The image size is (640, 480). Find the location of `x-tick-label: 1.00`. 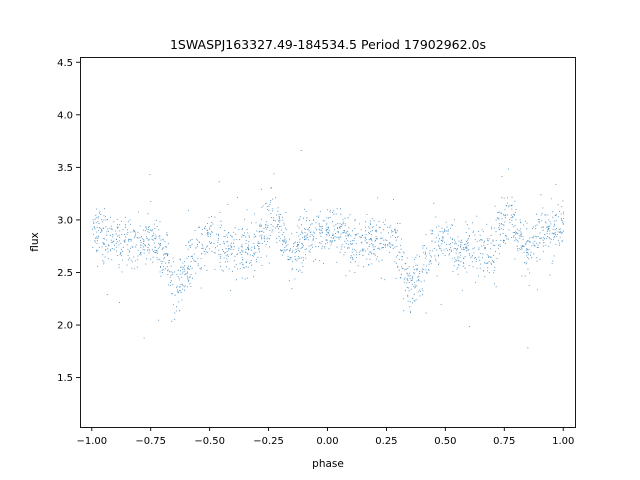

x-tick-label: 1.00 is located at coordinates (563, 441).